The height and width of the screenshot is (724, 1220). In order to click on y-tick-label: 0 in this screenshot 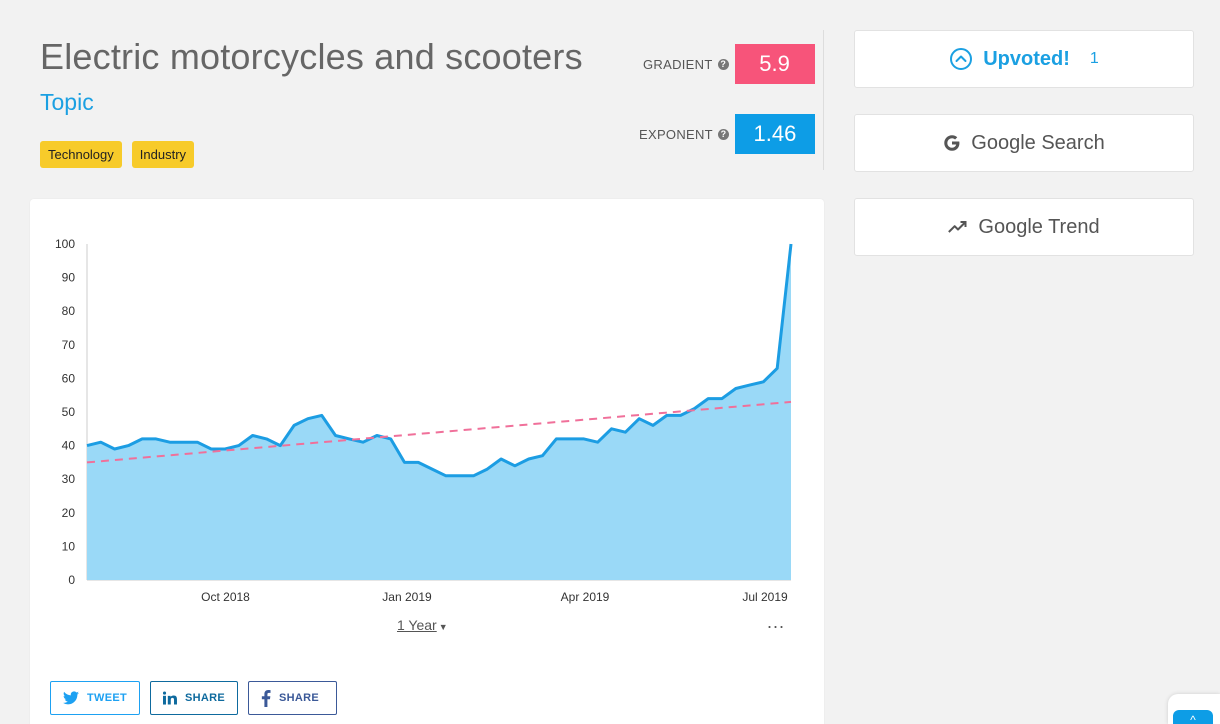, I will do `click(71, 580)`.